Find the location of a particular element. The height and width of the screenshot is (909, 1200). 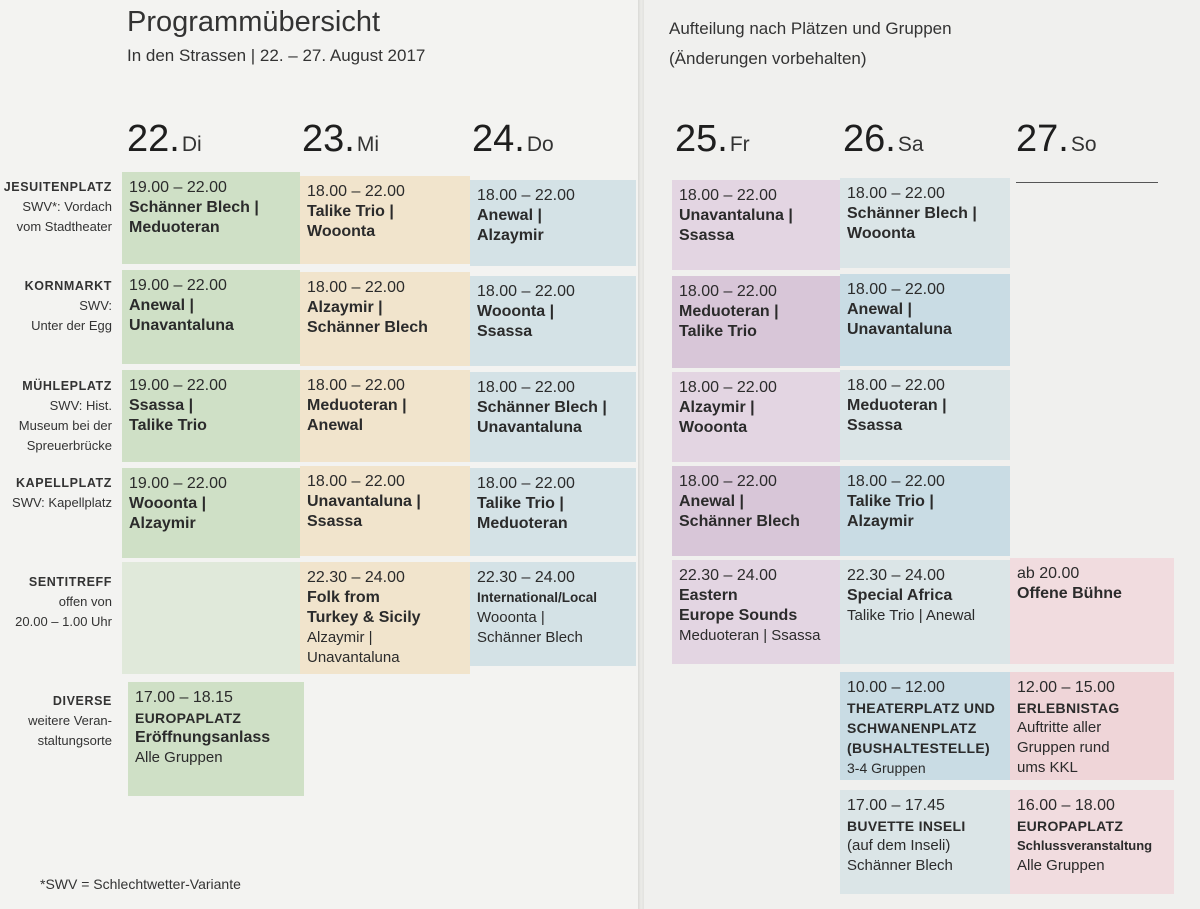

slot-kornmarkt-23: 18.00 – 22.00 Alzaymir | Schänner Blech is located at coordinates (385, 319).